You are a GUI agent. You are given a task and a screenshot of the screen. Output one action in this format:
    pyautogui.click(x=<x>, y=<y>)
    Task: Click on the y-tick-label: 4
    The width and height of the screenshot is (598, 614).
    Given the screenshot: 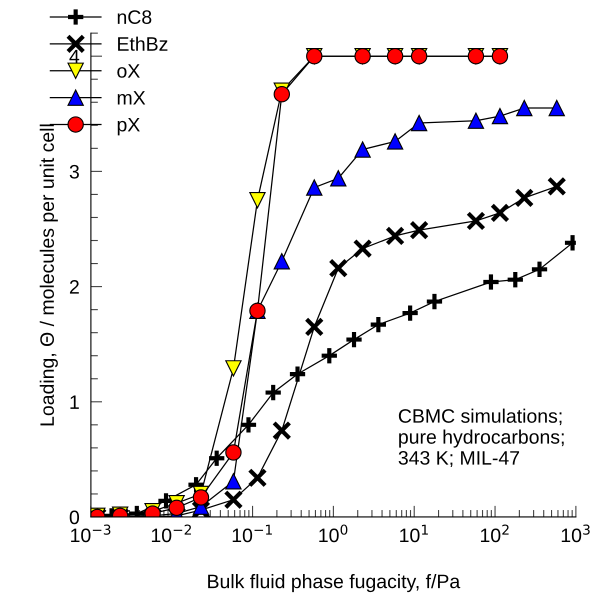 What is the action you would take?
    pyautogui.click(x=74, y=57)
    